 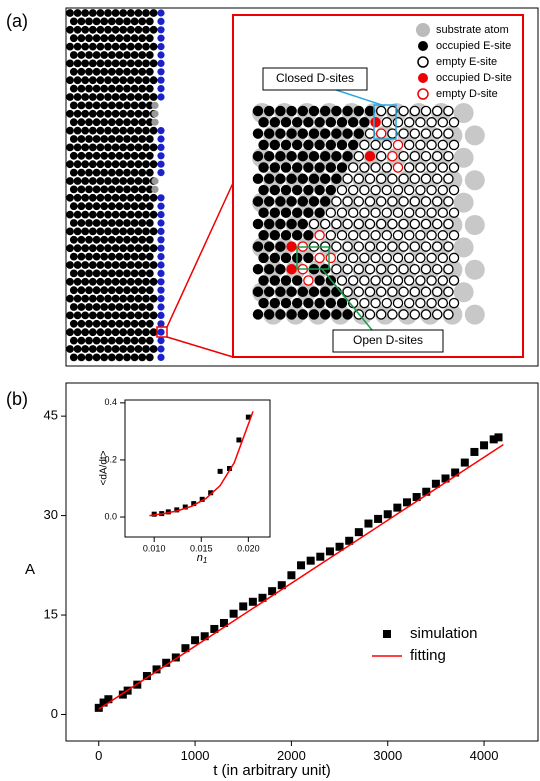 I want to click on inset-x-label-sub: 1, so click(x=205, y=560).